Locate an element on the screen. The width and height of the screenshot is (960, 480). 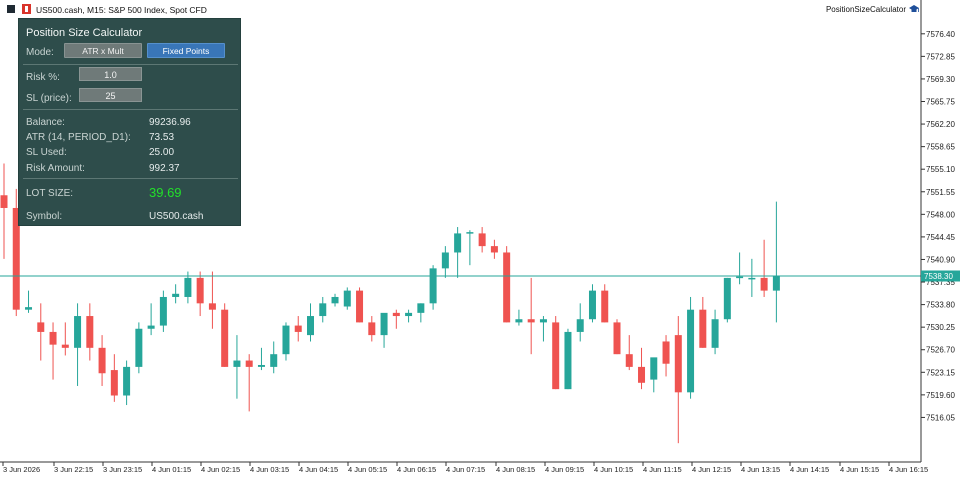
price-tick-label: 7544.45 is located at coordinates (940, 237).